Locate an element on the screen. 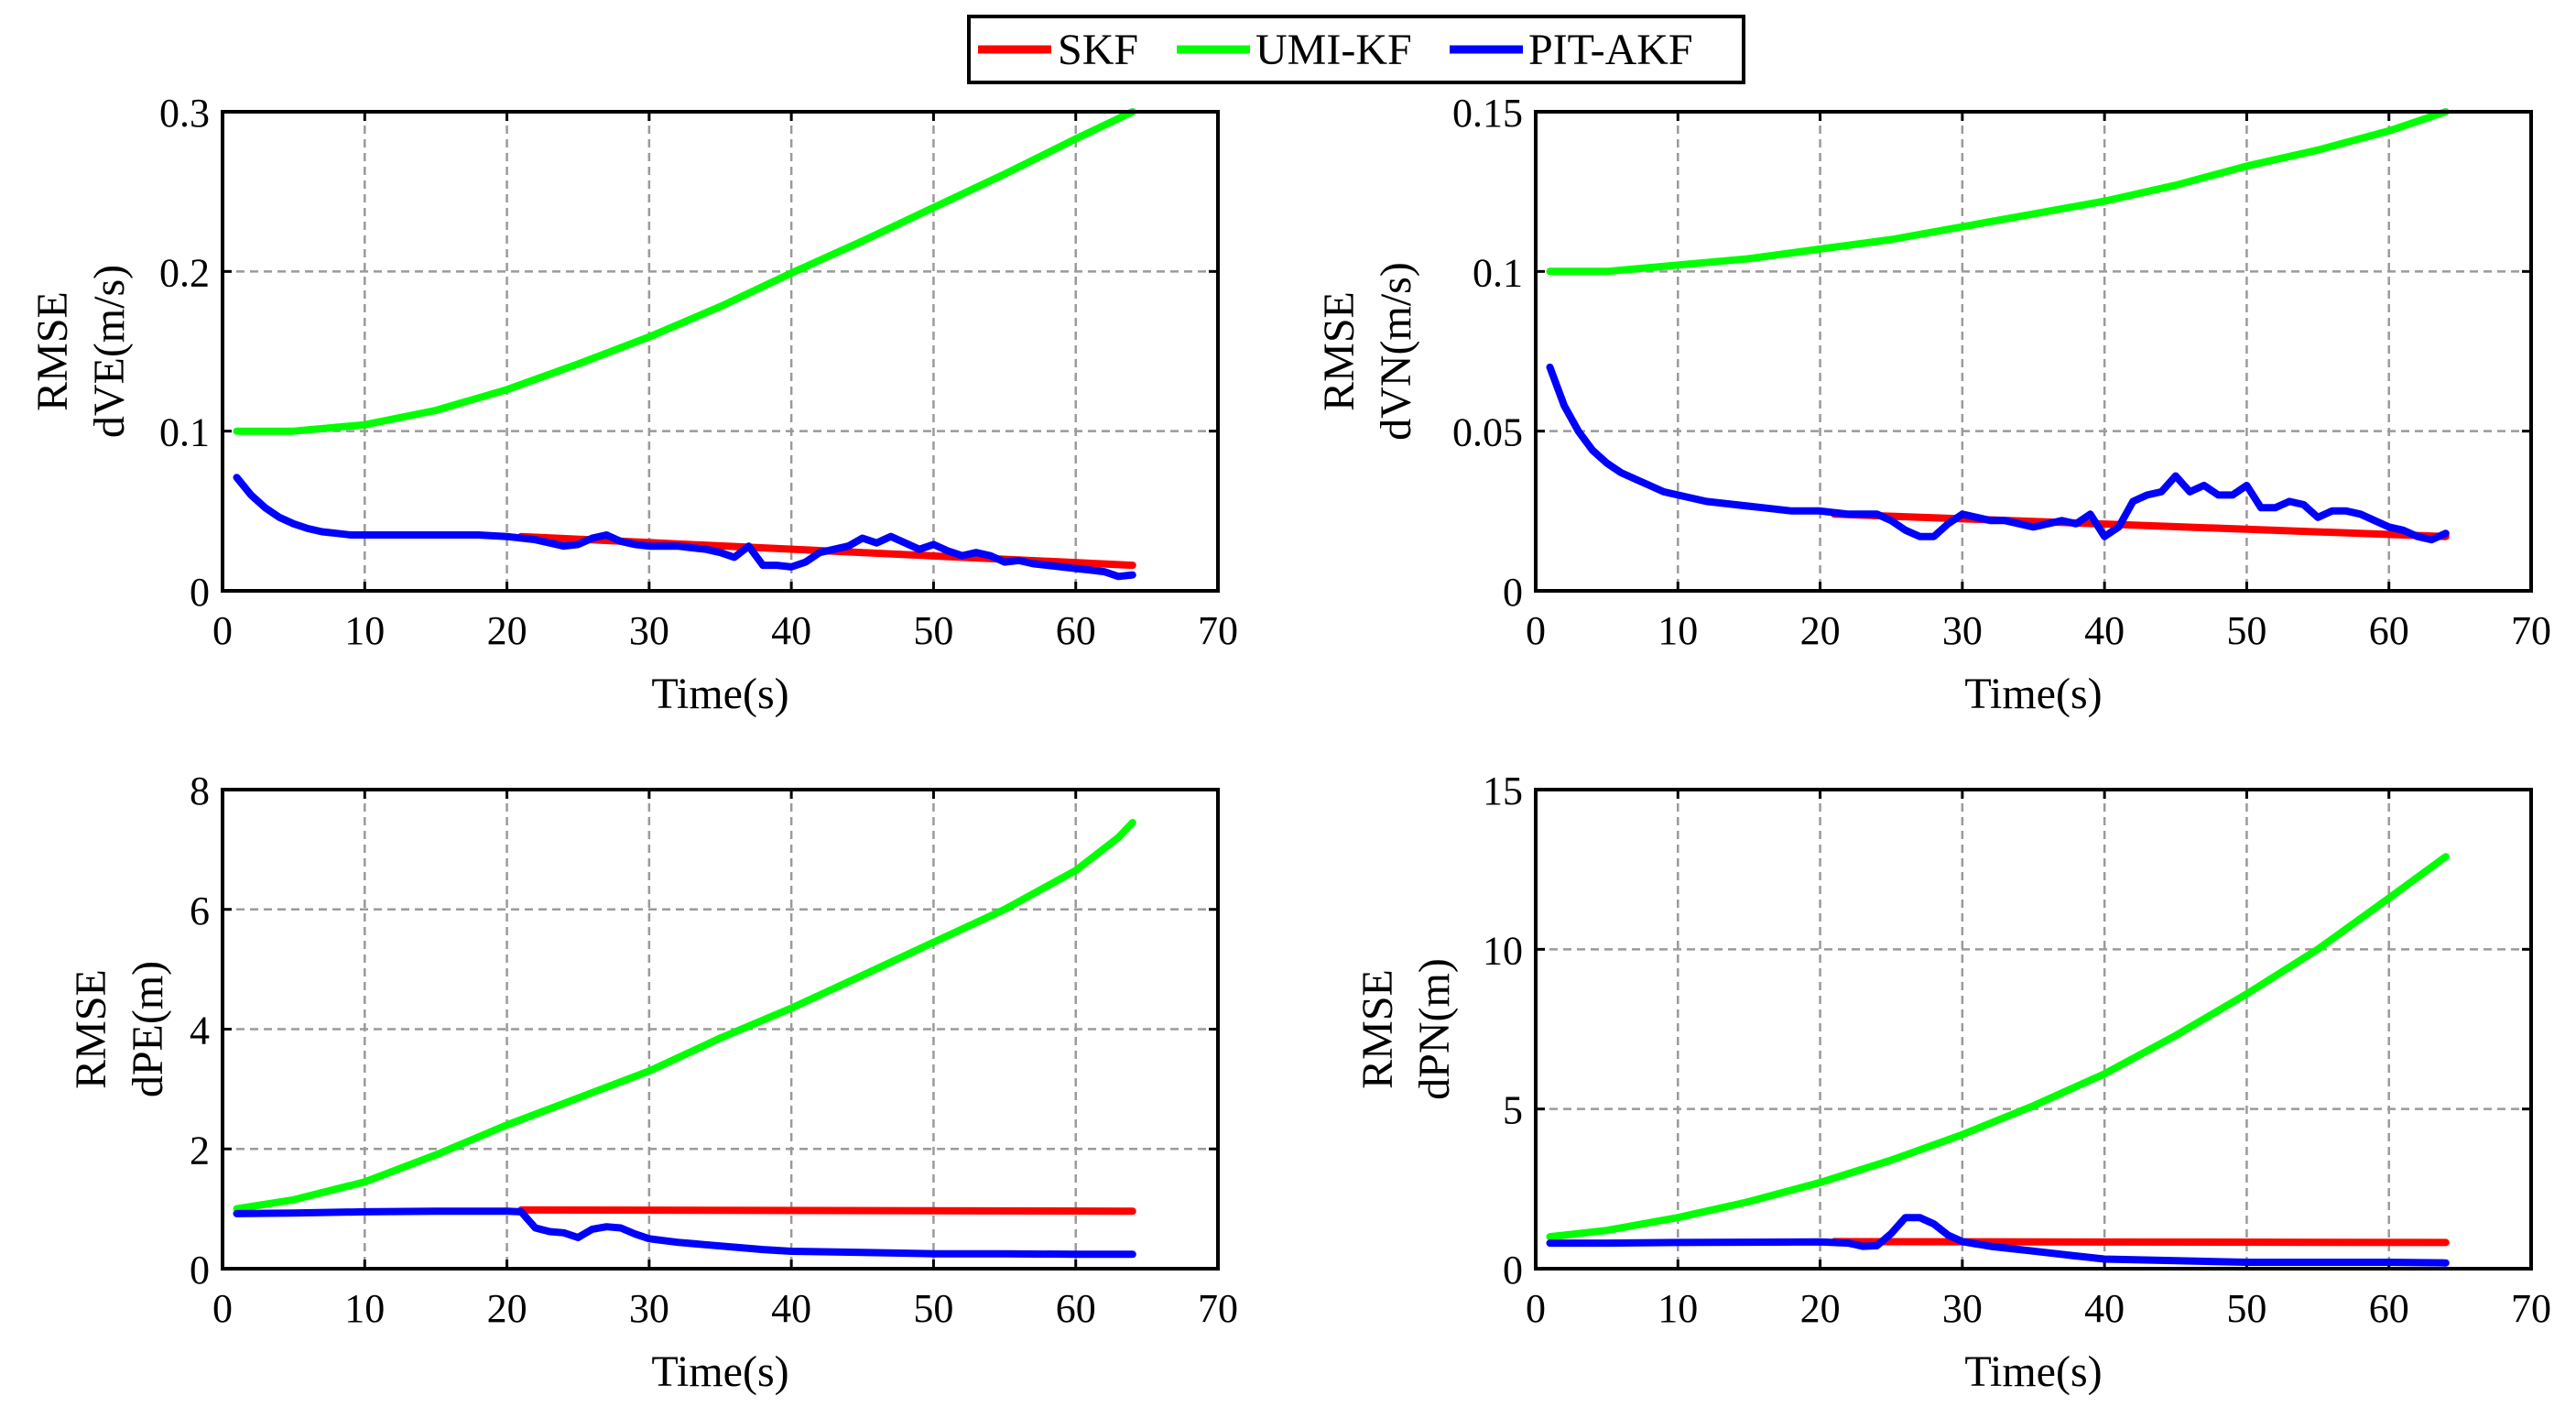 Image resolution: width=2576 pixels, height=1418 pixels. legend-entry-skf: SKF is located at coordinates (1058, 50).